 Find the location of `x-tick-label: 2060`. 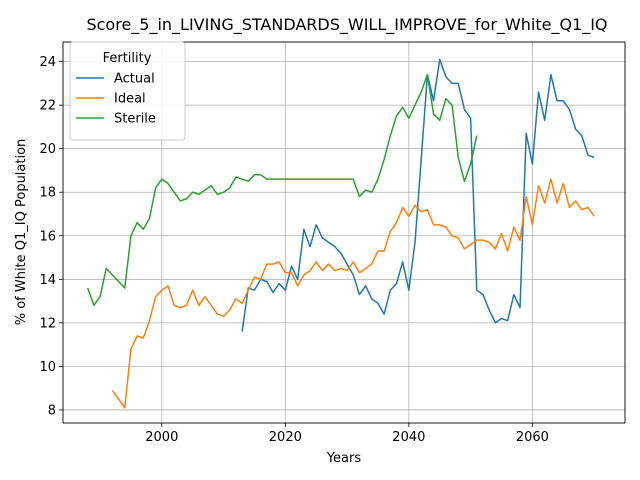

x-tick-label: 2060 is located at coordinates (532, 437).